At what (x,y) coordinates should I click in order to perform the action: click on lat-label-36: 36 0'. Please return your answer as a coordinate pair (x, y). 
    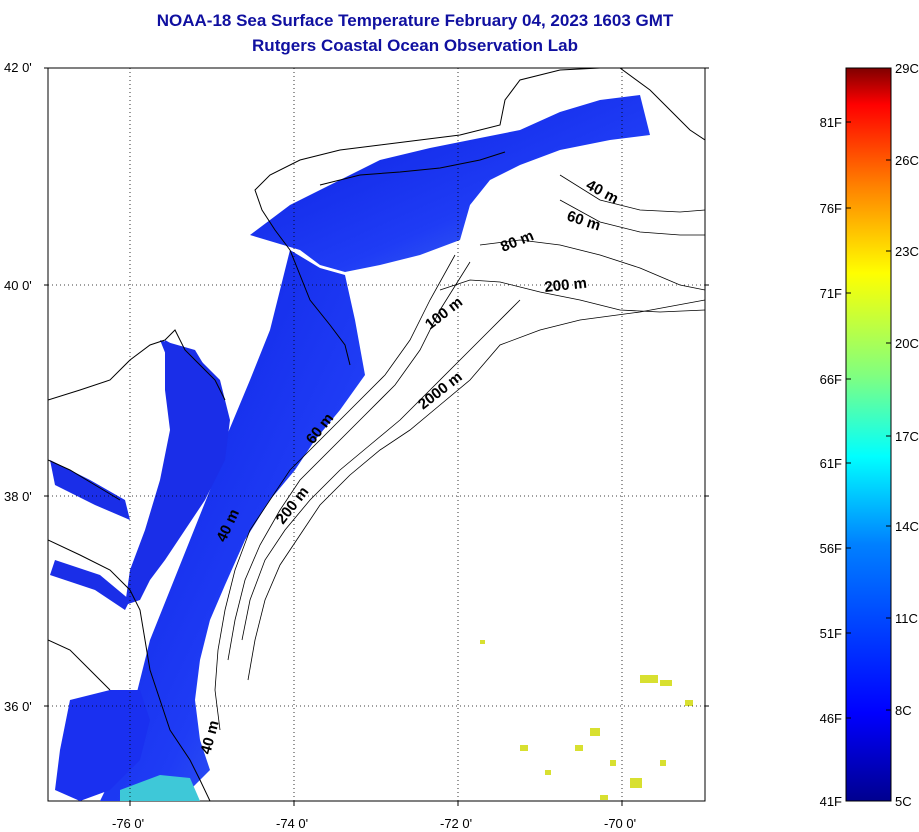
    Looking at the image, I should click on (18, 706).